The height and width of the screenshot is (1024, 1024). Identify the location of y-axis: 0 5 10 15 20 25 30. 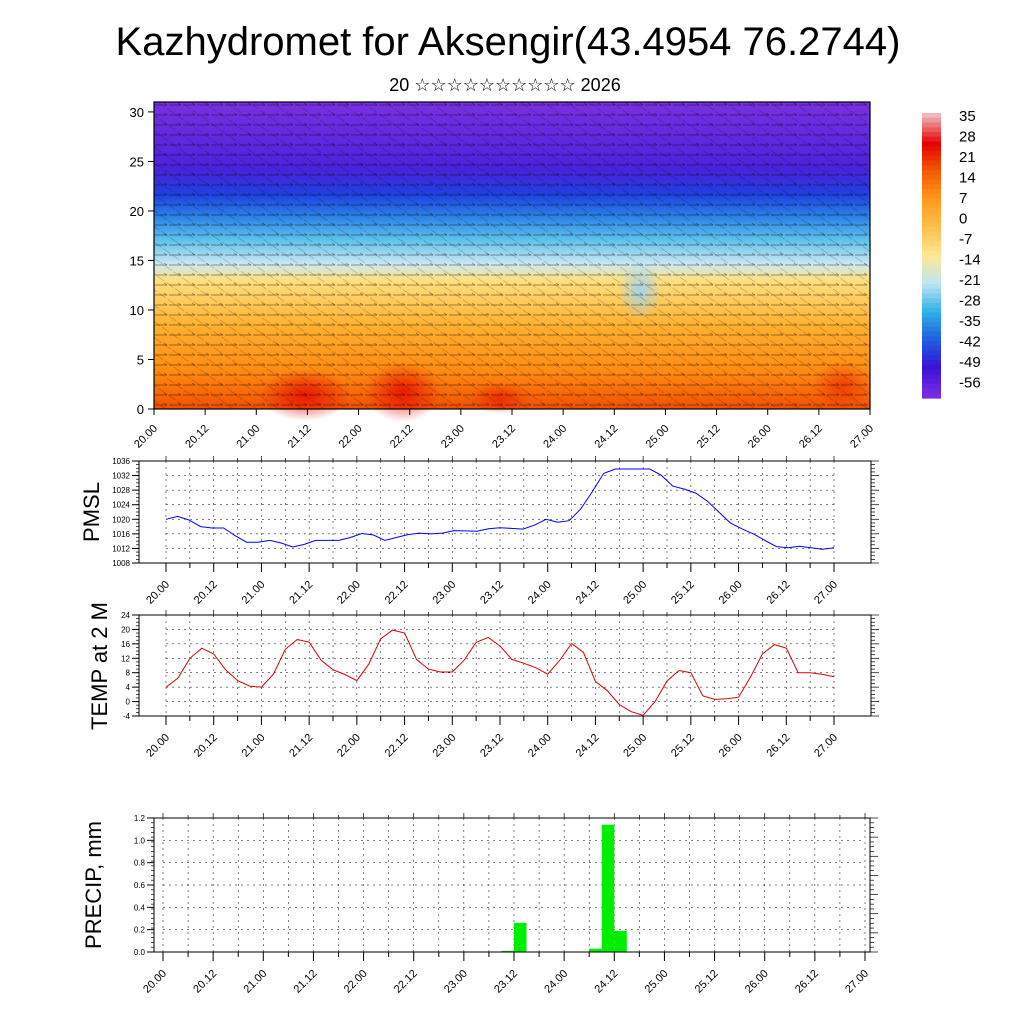
(142, 261).